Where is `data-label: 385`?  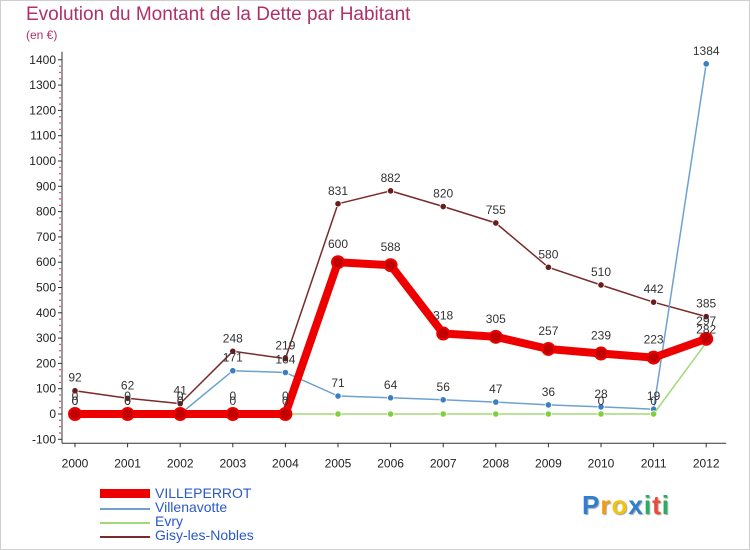 data-label: 385 is located at coordinates (706, 304).